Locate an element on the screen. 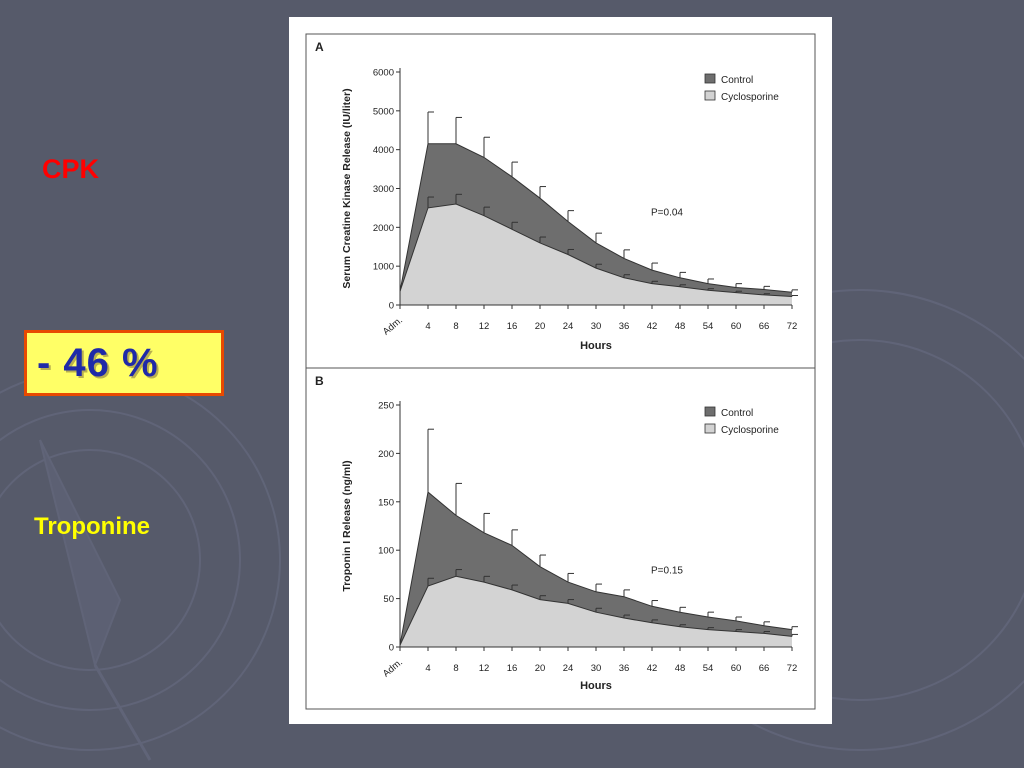 Image resolution: width=1024 pixels, height=768 pixels. y-tick-label: 100 is located at coordinates (386, 551).